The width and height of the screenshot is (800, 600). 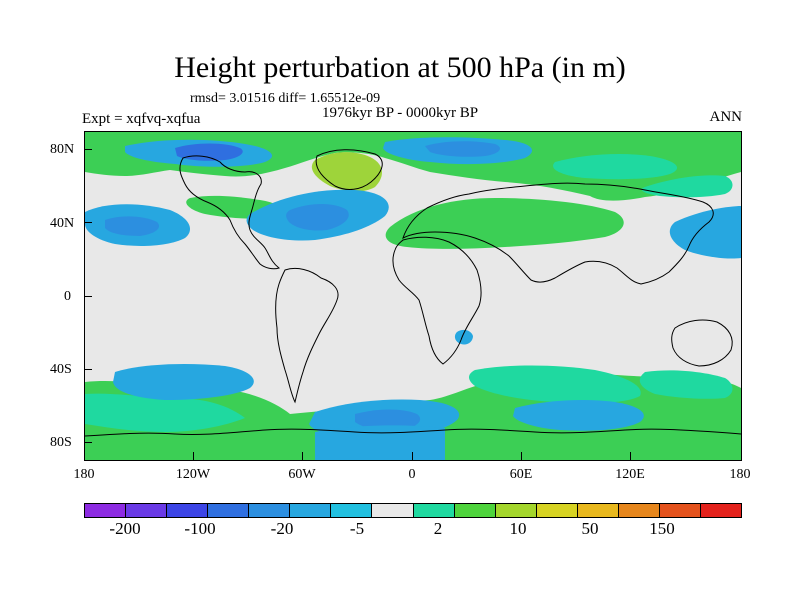 I want to click on negative-southern-indian, so click(x=578, y=415).